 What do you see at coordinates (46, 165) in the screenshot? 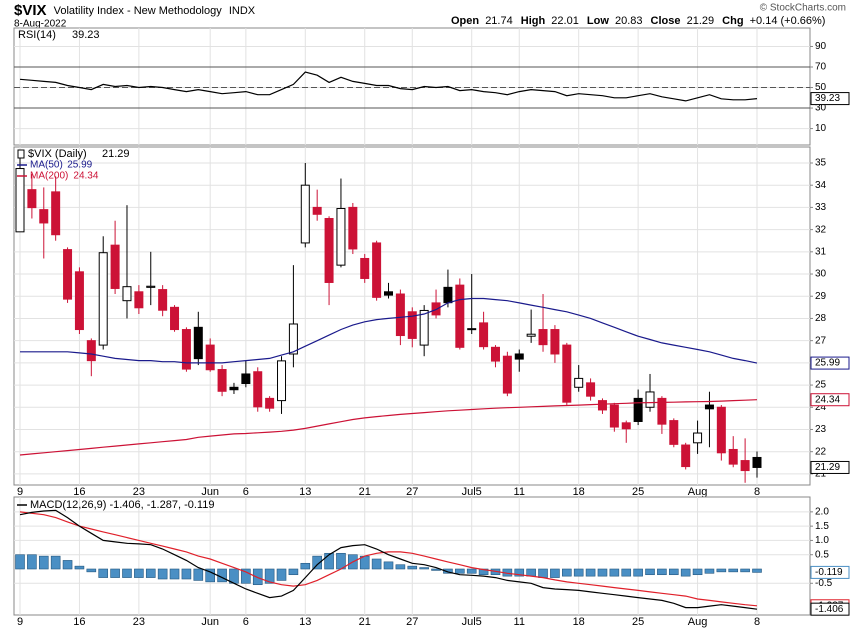
I see `legend-label: MA(50)` at bounding box center [46, 165].